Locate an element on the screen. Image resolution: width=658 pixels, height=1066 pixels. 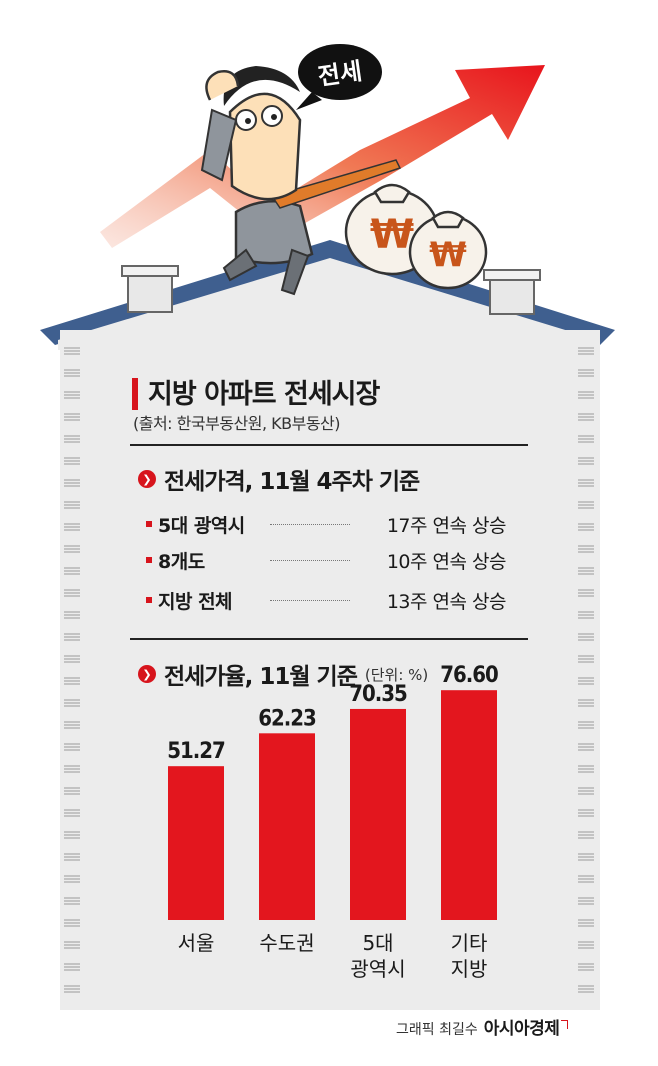
section-price-heading: ❯ 전세가격, 11월 4주차 기준 is located at coordinates (279, 479).